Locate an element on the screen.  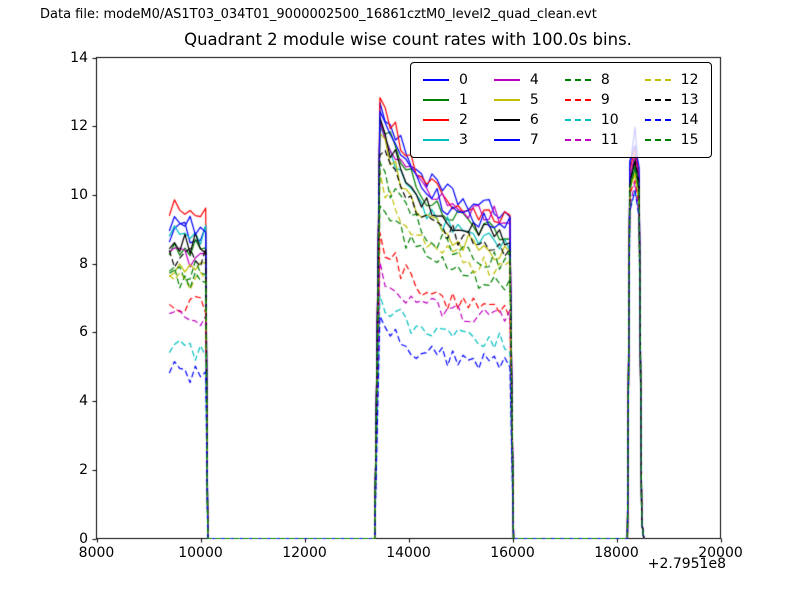
legend-label: 13 is located at coordinates (689, 100).